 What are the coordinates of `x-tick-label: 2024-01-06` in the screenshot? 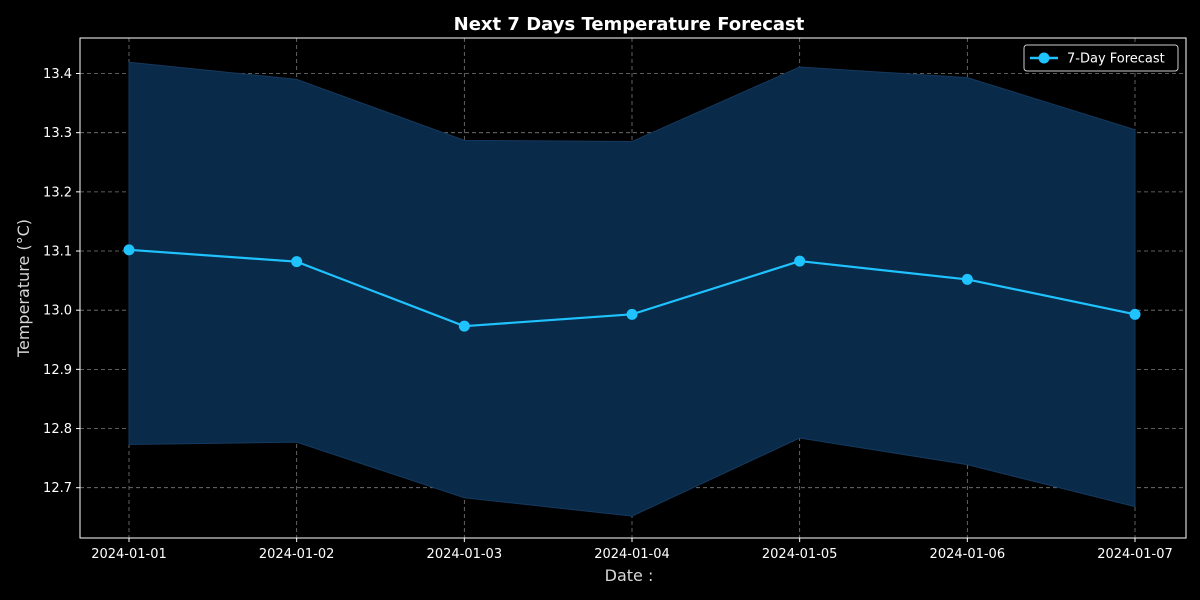 It's located at (968, 554).